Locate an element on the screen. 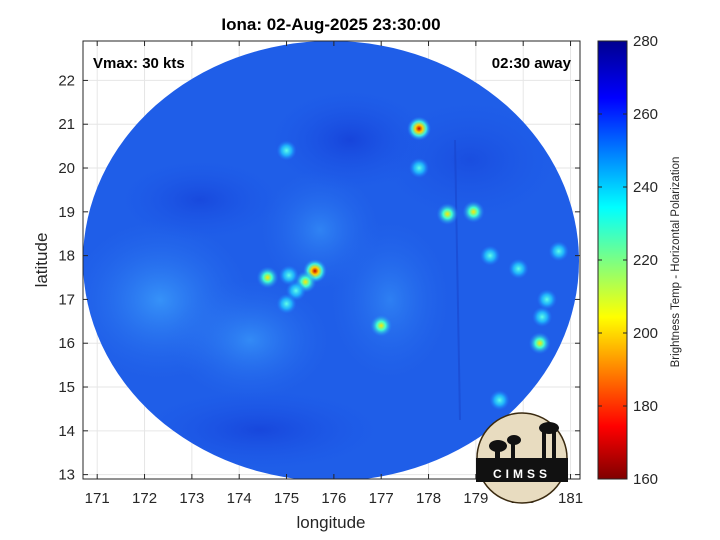 This screenshot has width=720, height=540. x-axis-label: longitude is located at coordinates (330, 522).